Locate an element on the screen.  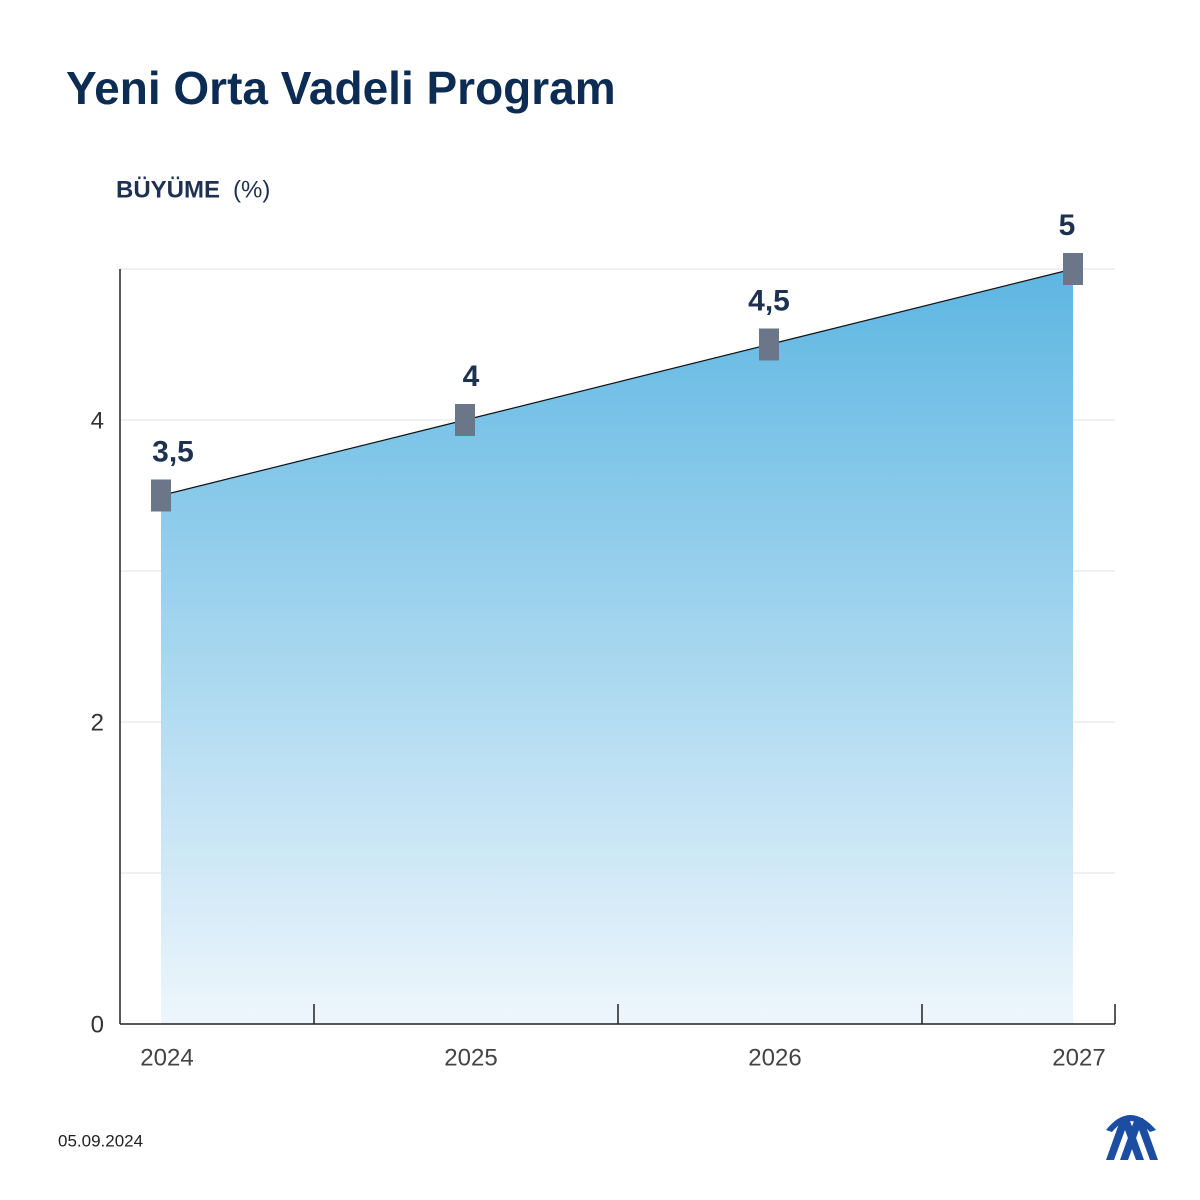
y-tick-label: 4 is located at coordinates (97, 420).